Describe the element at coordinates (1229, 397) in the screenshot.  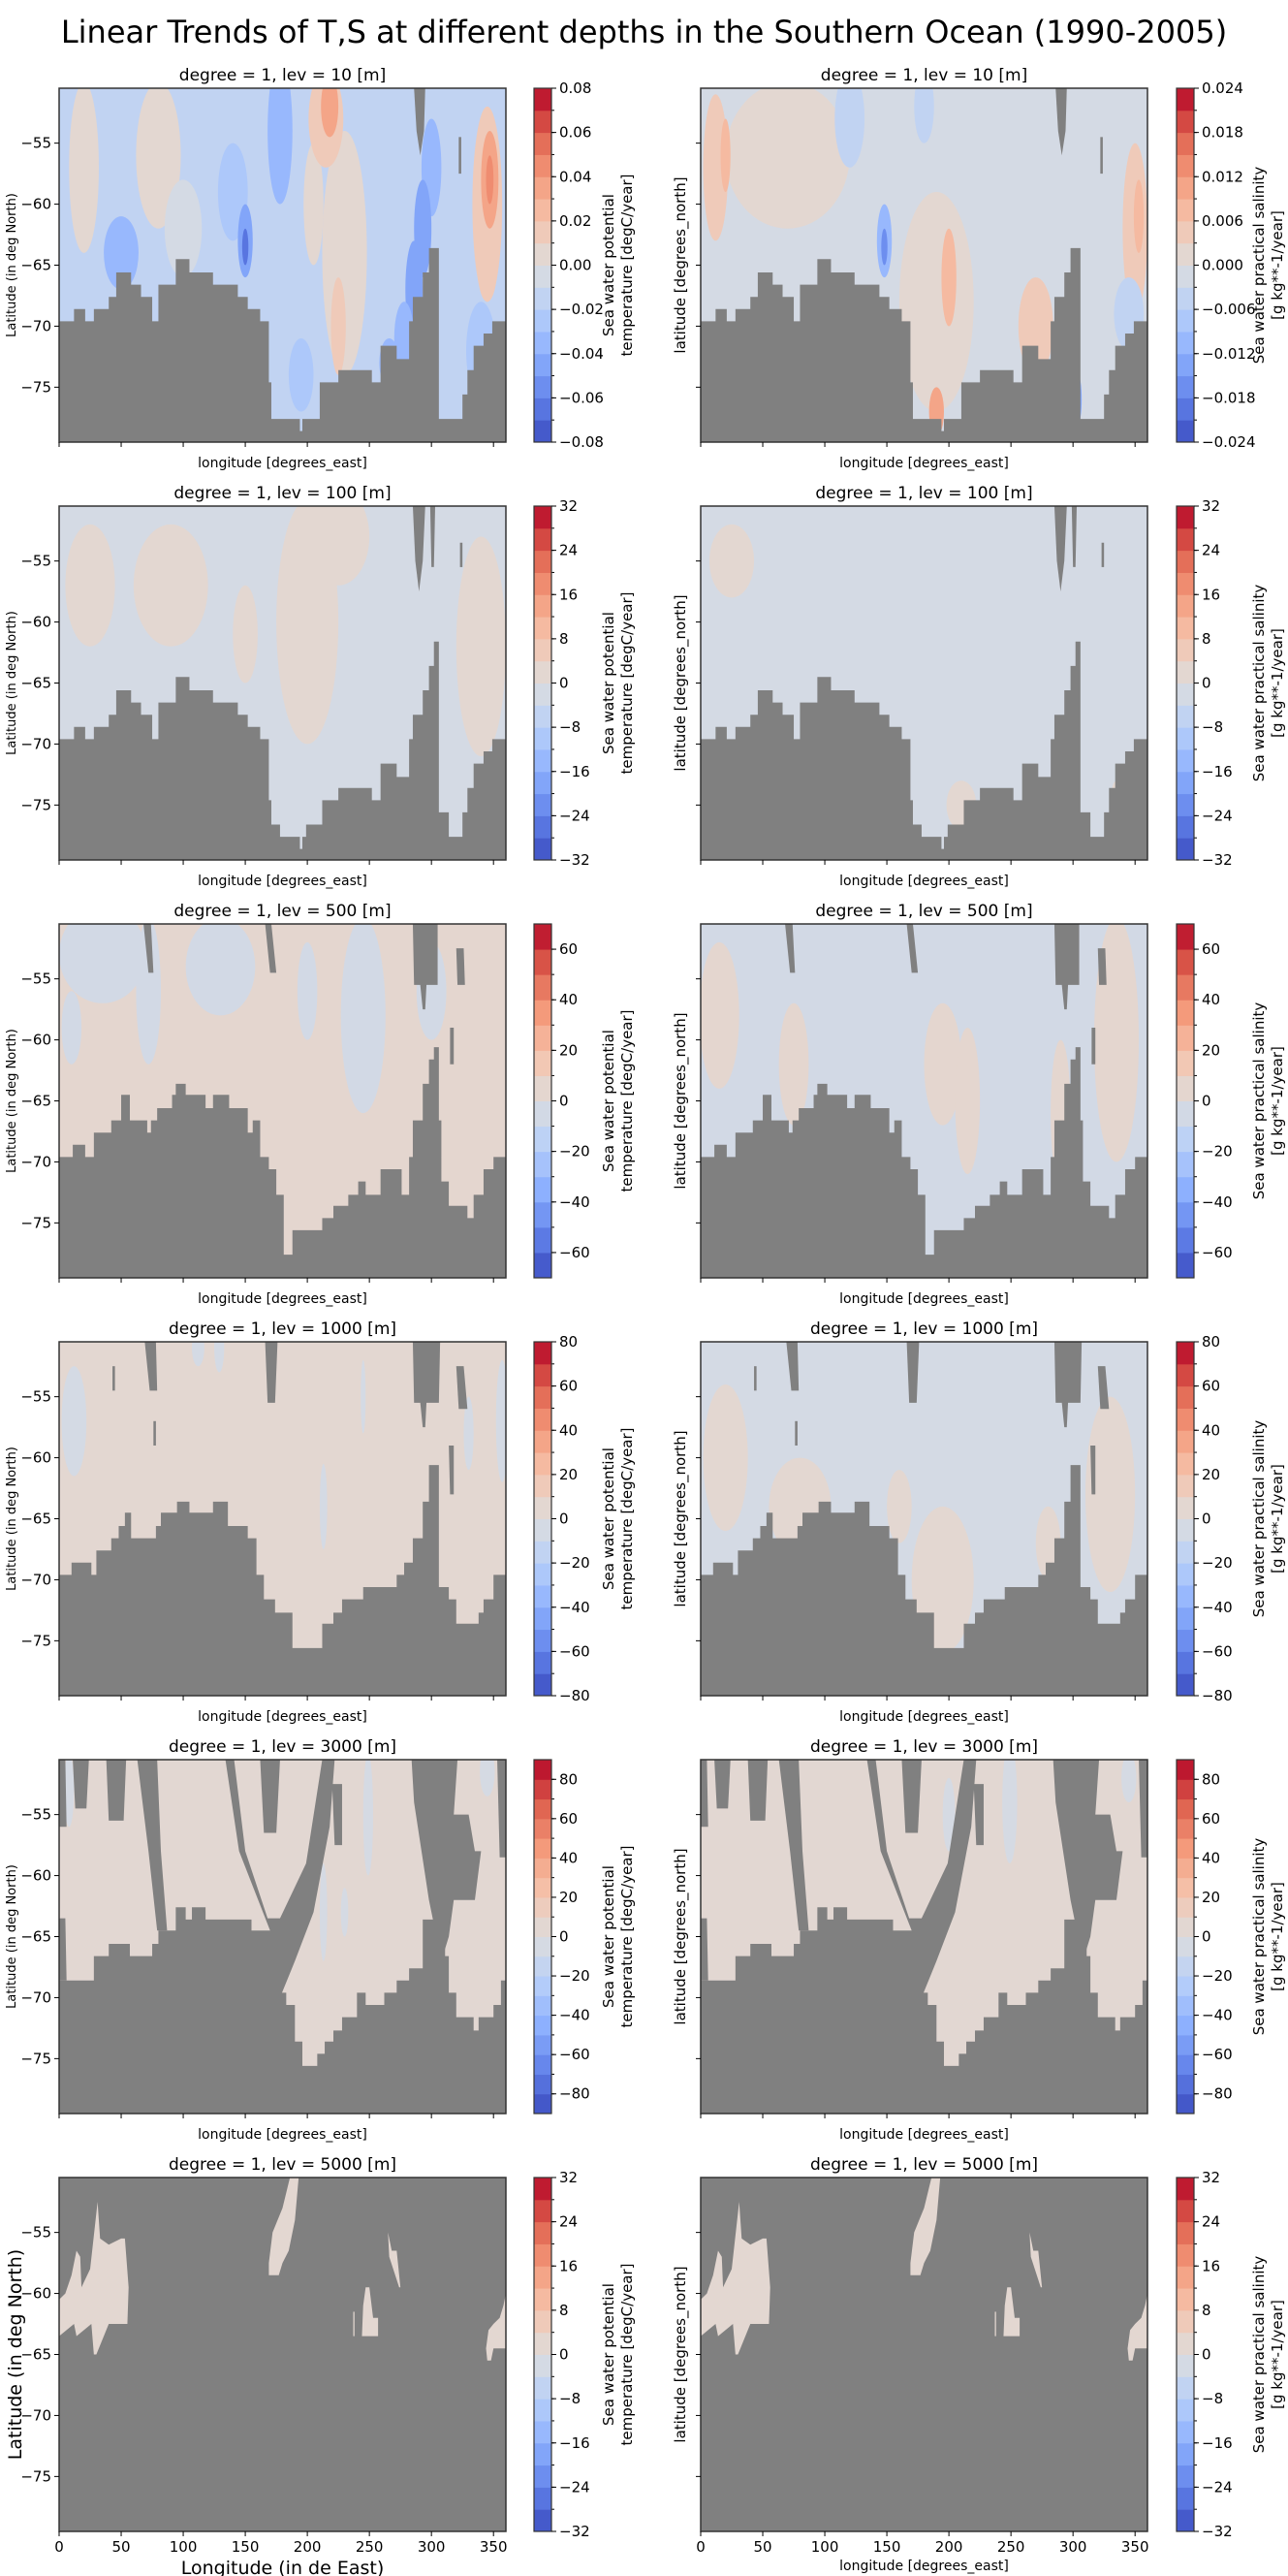
I see `colorbar-tick-label: −0.018` at that location.